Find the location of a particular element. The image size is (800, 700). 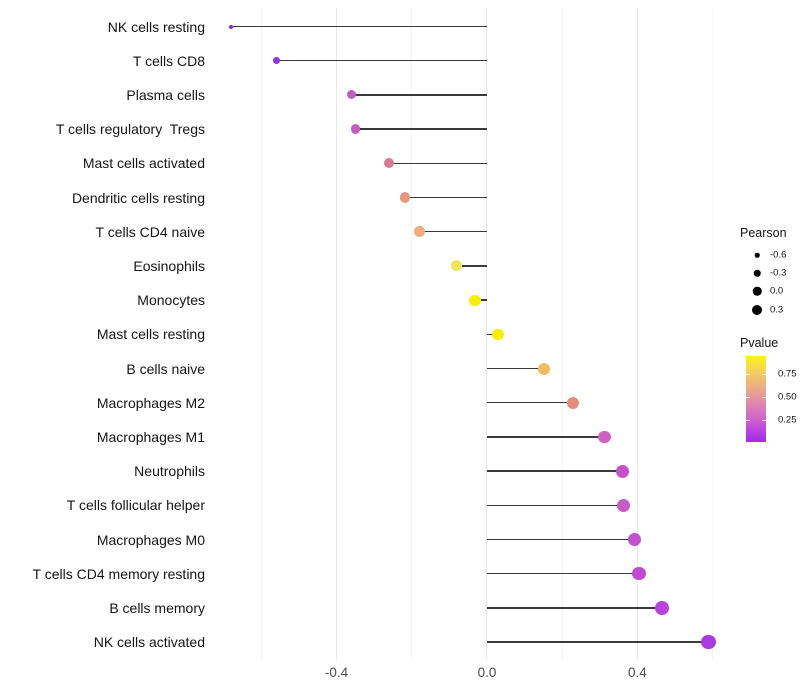

legend-pearson-size: Pearson -0.6 -0.3 0.0 0.3 is located at coordinates (770, 272).